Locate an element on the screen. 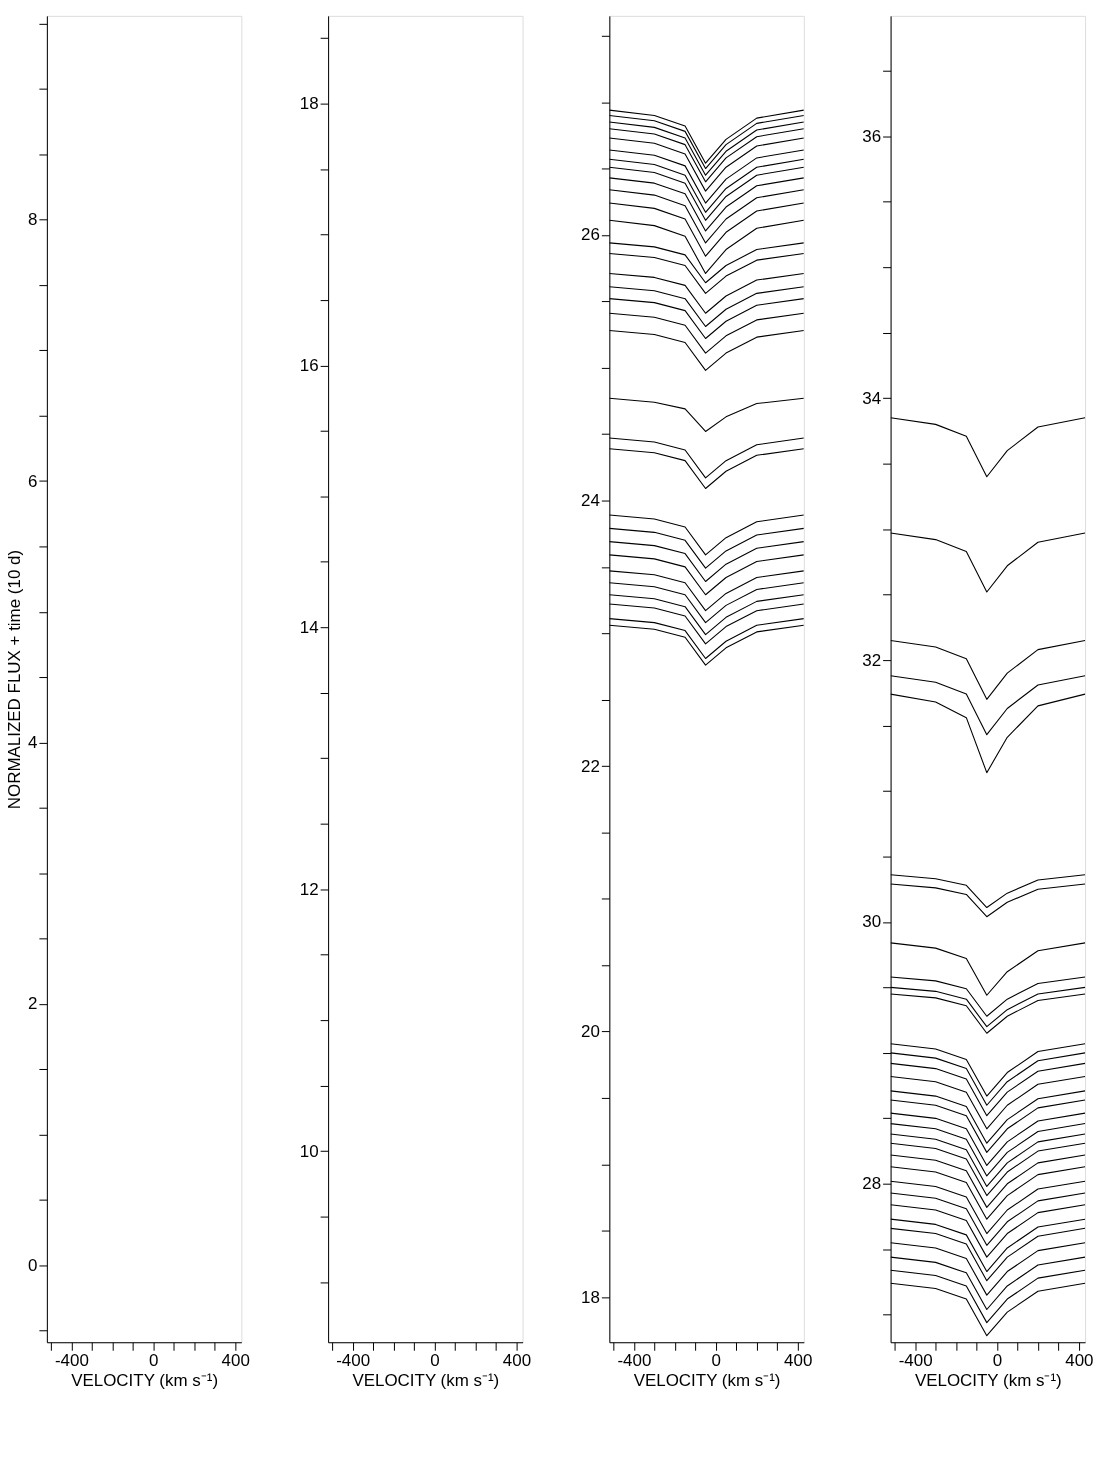 The height and width of the screenshot is (1474, 1104). y-tick-label: 26 is located at coordinates (590, 235).